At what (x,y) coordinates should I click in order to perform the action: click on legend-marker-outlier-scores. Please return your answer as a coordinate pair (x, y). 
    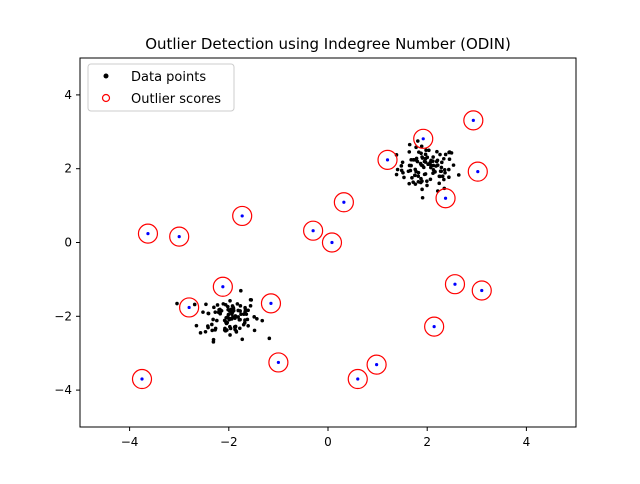
    Looking at the image, I should click on (106, 98).